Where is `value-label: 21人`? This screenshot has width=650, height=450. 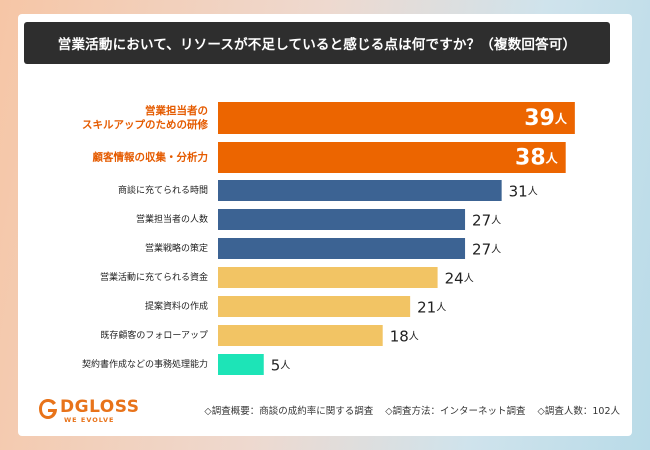
value-label: 21人 is located at coordinates (431, 307).